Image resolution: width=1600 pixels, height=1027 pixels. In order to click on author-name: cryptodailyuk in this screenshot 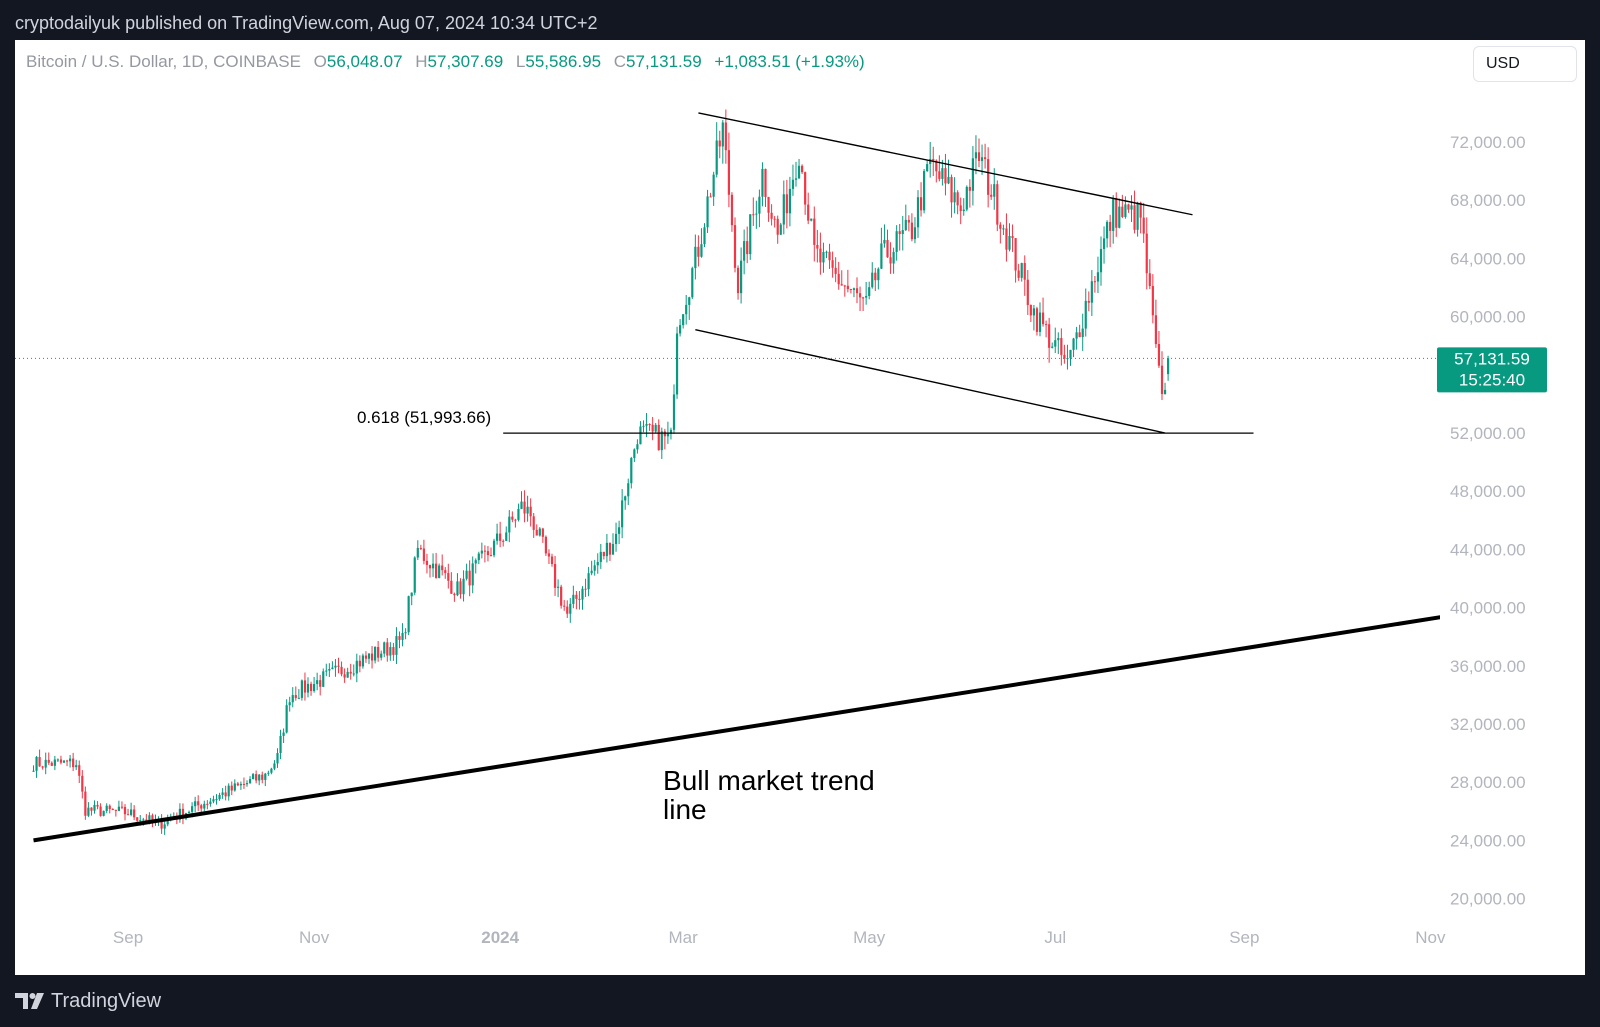, I will do `click(68, 23)`.